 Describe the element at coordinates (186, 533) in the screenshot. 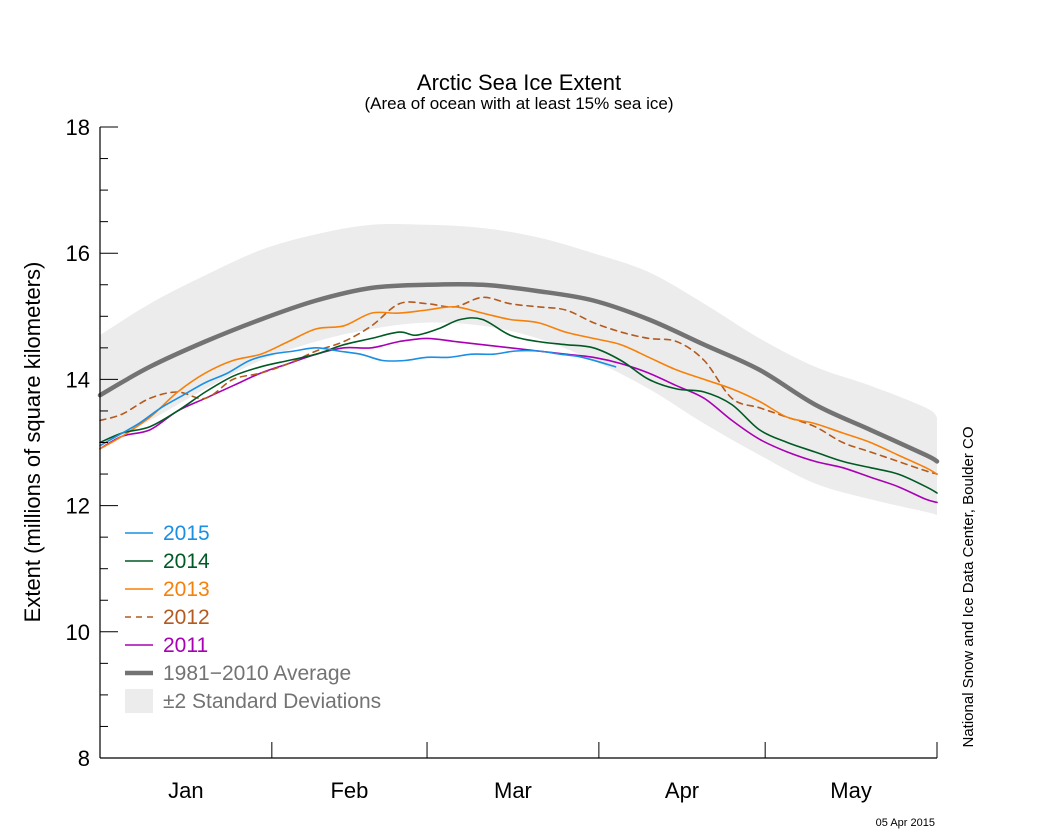

I see `legend-label: 2015` at that location.